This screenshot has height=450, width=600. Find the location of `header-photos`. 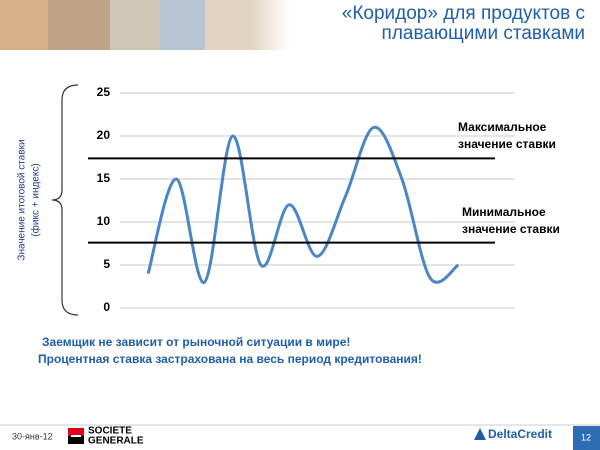

header-photos is located at coordinates (145, 25).